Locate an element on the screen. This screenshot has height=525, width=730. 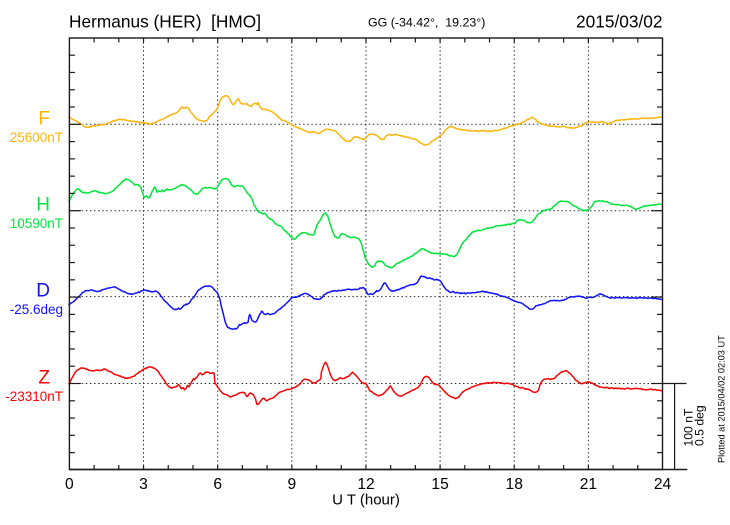
svg-text: Hermanus (HER) [HMO] is located at coordinates (165, 22).